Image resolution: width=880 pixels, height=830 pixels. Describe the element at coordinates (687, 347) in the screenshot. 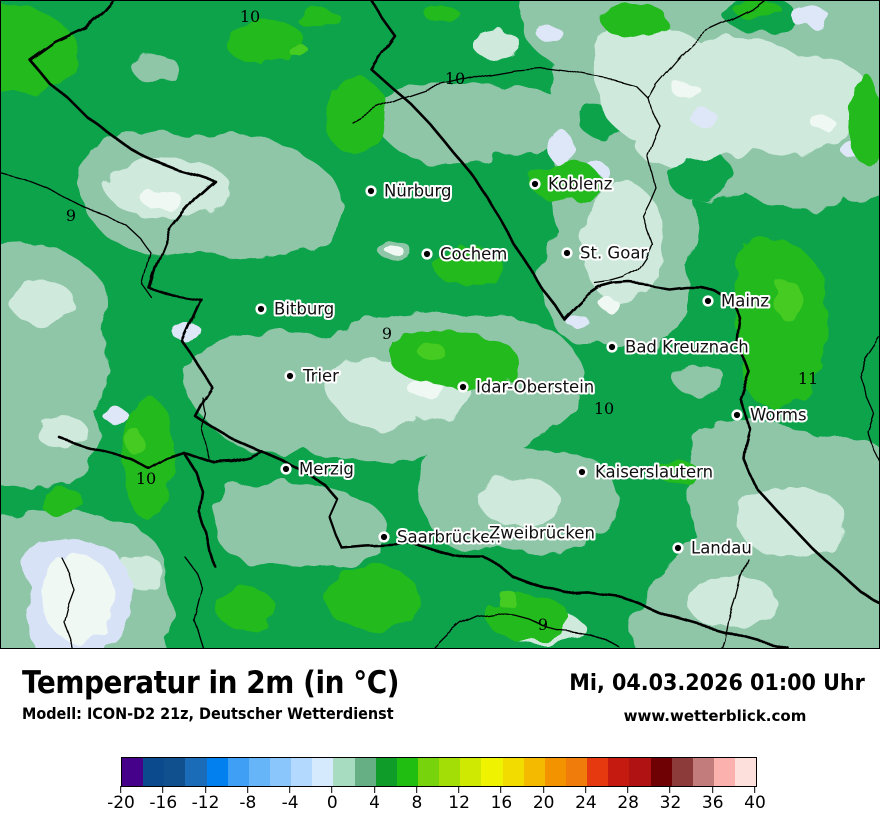

I see `city-label: Bad Kreuznach` at that location.